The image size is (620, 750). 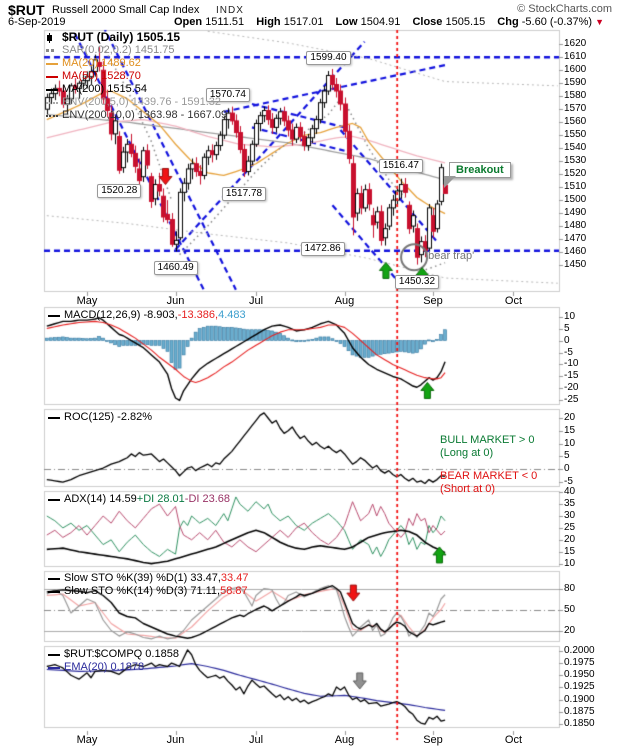 I want to click on y-axis-tick-label: 1540, so click(x=575, y=148).